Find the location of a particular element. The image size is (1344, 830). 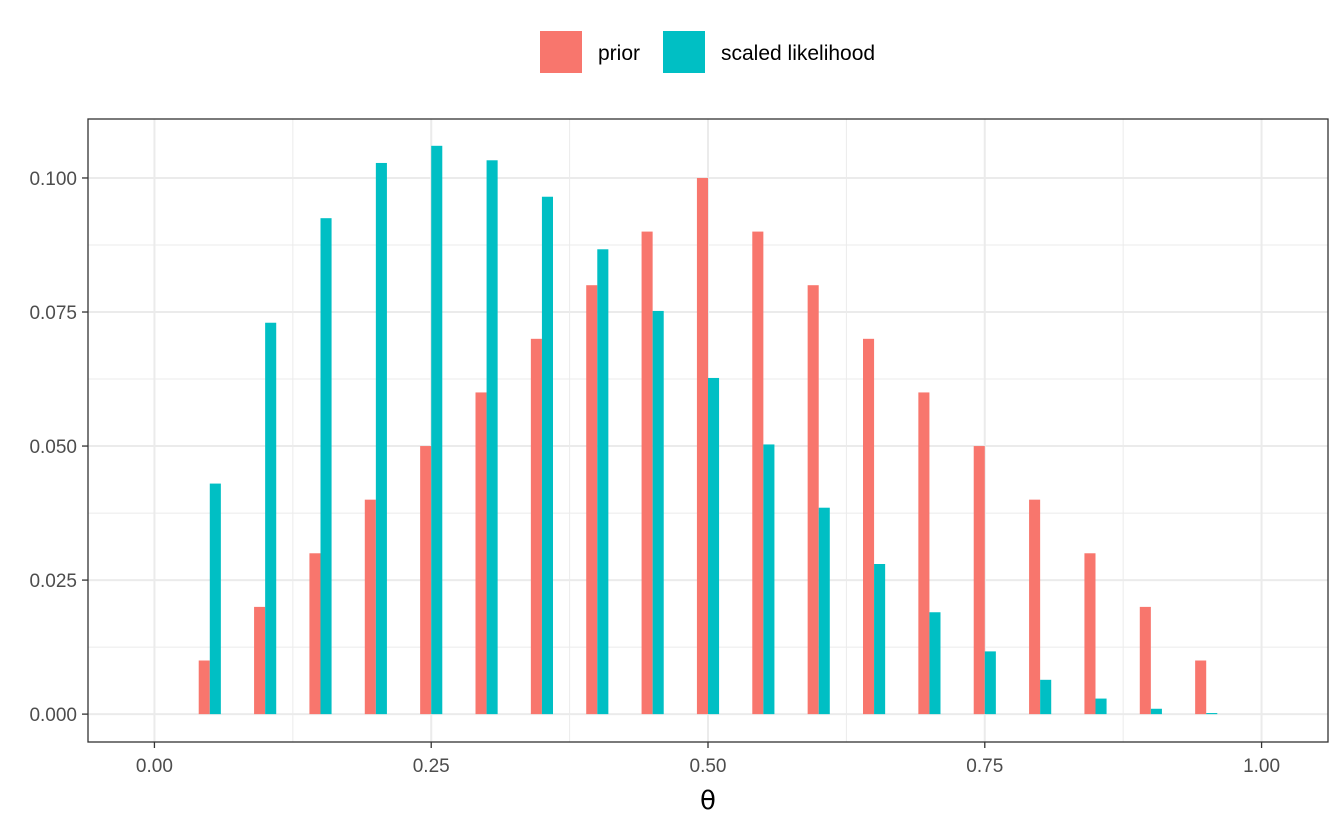

legend-label-prior: prior is located at coordinates (619, 53).